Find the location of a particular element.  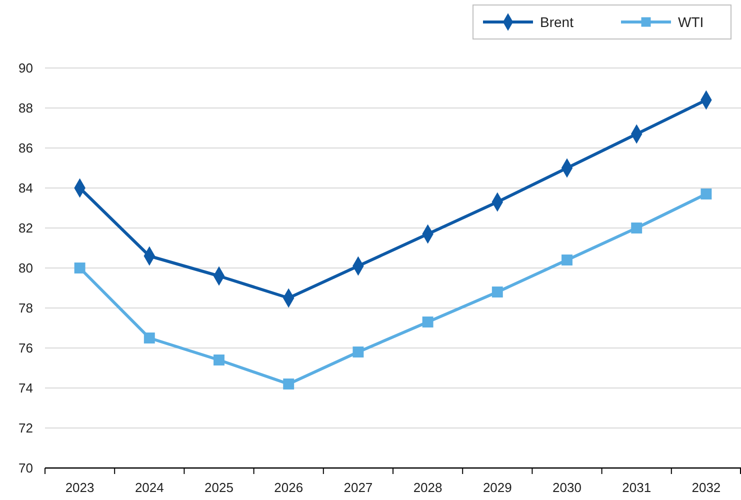

y-tick-label: 80 is located at coordinates (25, 268).